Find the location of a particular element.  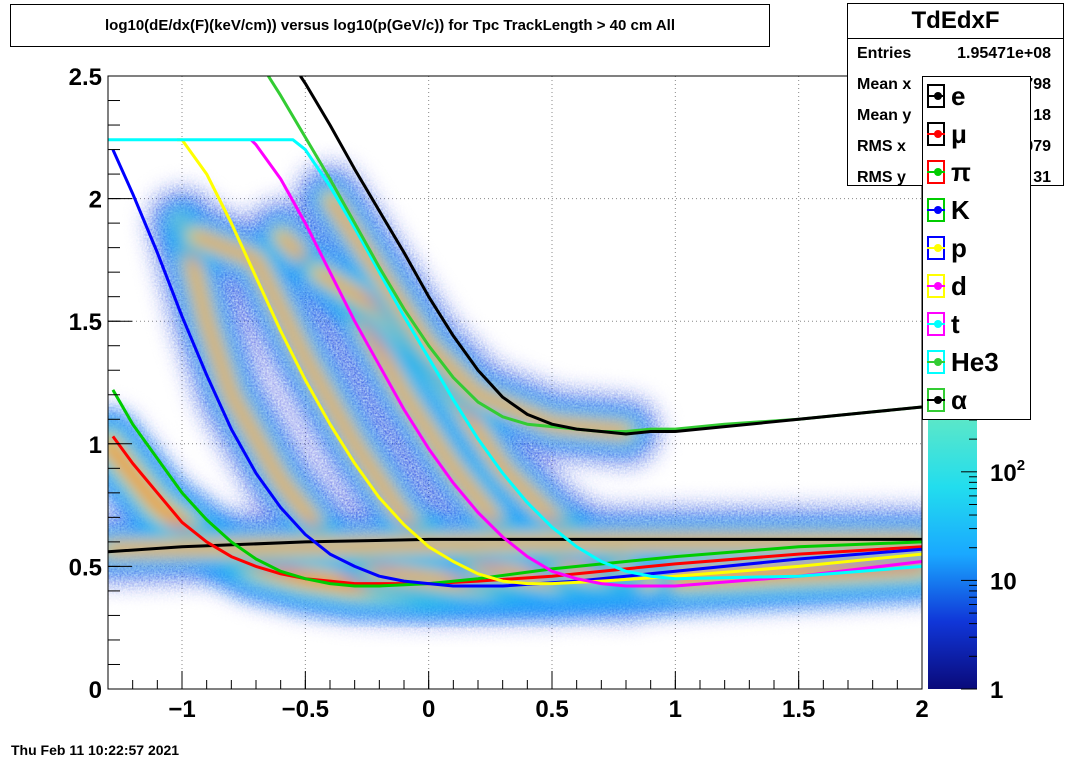

stats-key: Mean x is located at coordinates (884, 84).